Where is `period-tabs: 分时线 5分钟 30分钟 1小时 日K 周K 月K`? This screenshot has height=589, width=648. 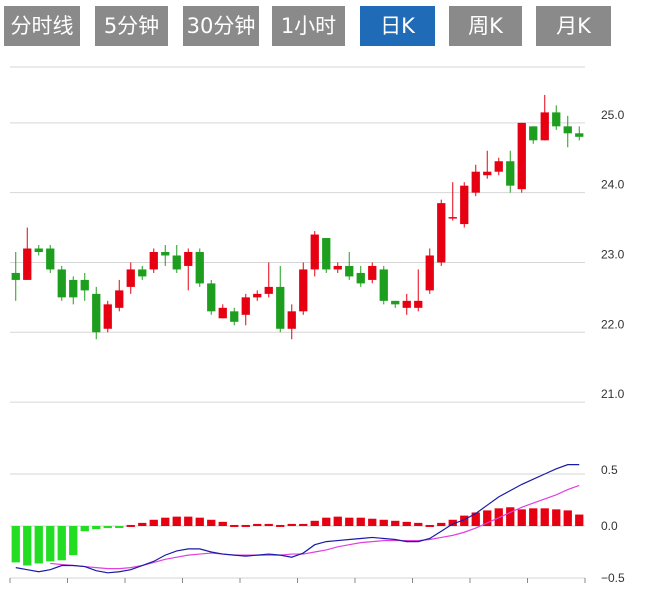
period-tabs: 分时线 5分钟 30分钟 1小时 日K 周K 月K is located at coordinates (324, 28).